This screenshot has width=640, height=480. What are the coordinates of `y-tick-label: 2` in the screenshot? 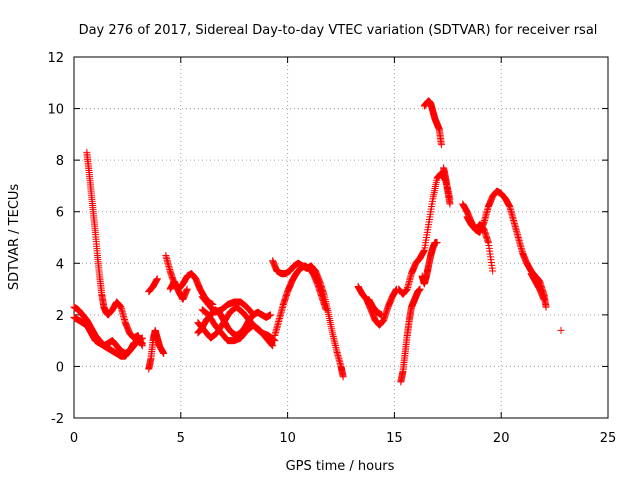 It's located at (60, 316).